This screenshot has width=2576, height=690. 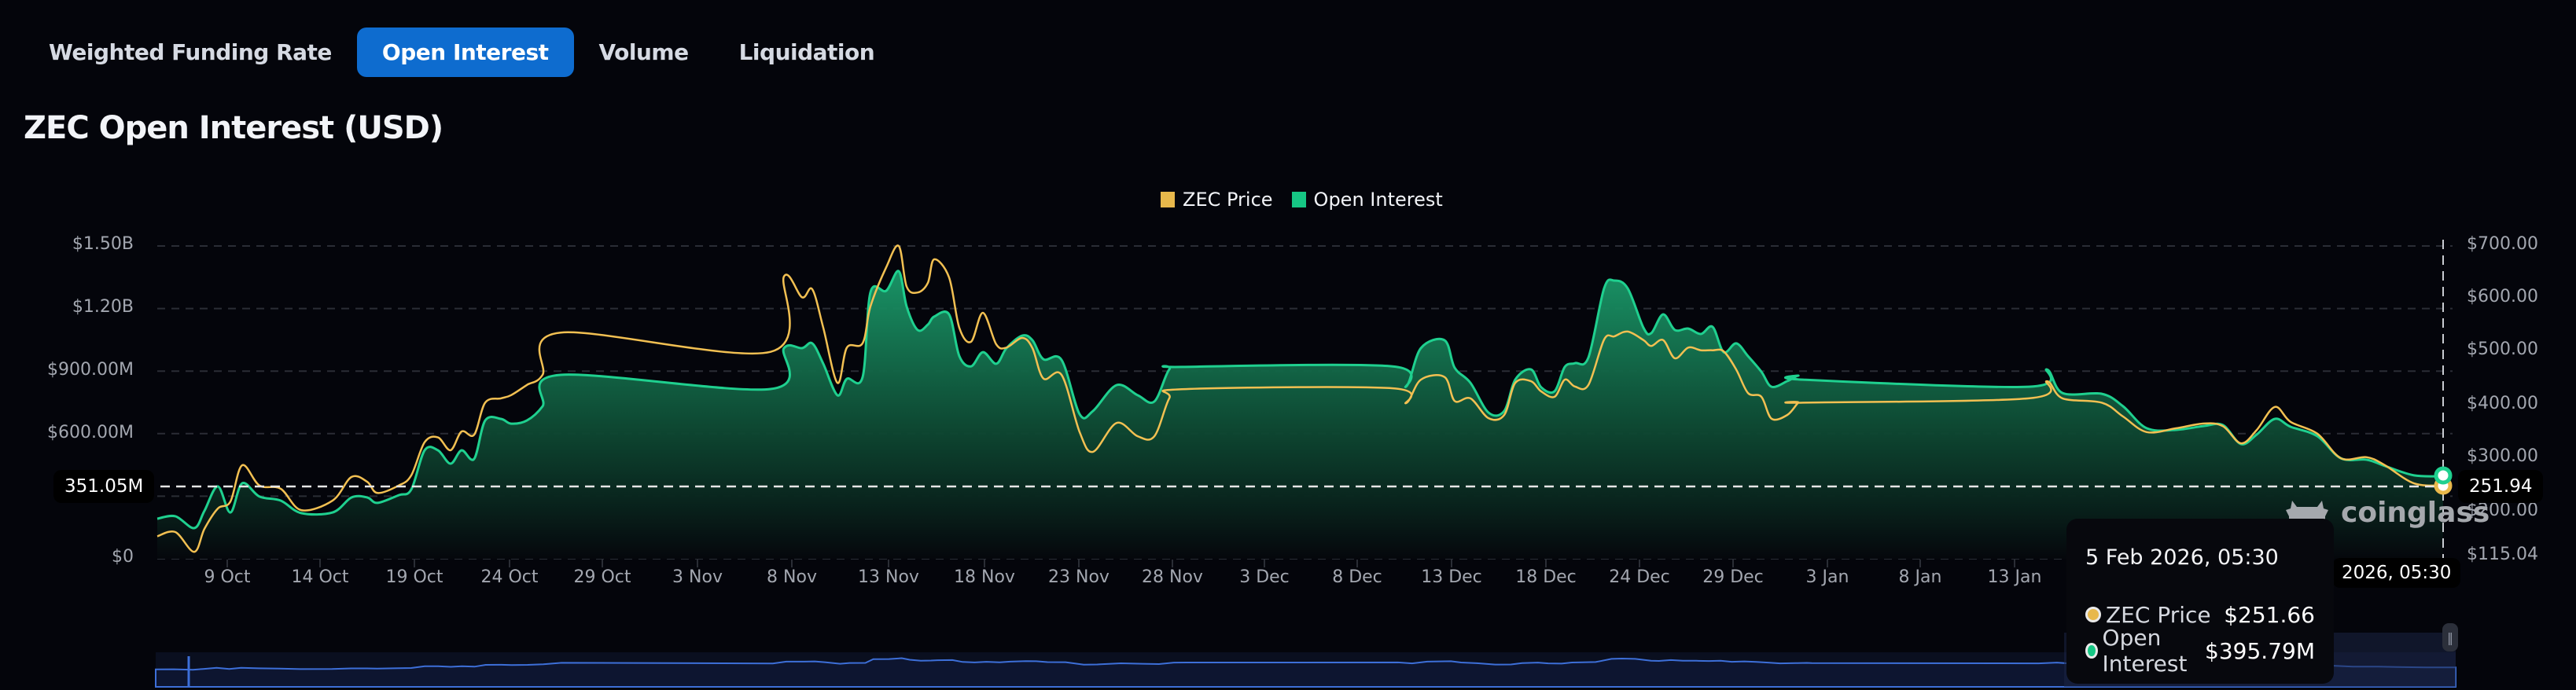 I want to click on crosshair-bottom-time: 2026, 05:30, so click(x=2397, y=573).